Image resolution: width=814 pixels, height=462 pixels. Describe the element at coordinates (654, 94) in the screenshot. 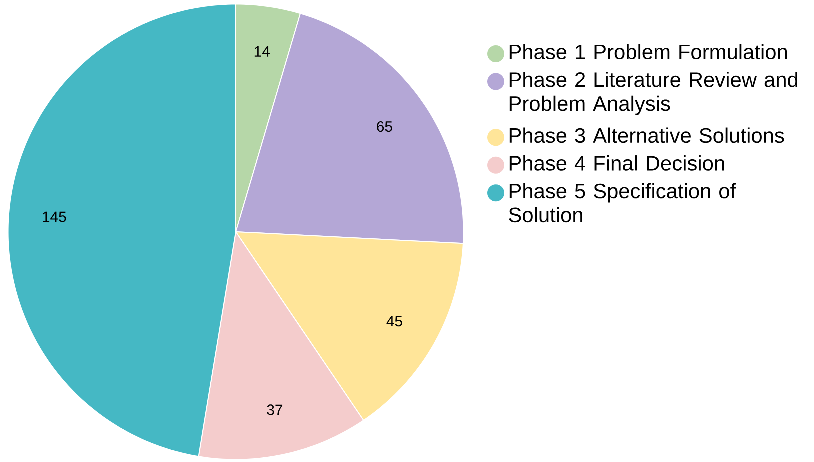

I see `legend-label: Phase 2 Literature Review and Problem Analysis` at that location.